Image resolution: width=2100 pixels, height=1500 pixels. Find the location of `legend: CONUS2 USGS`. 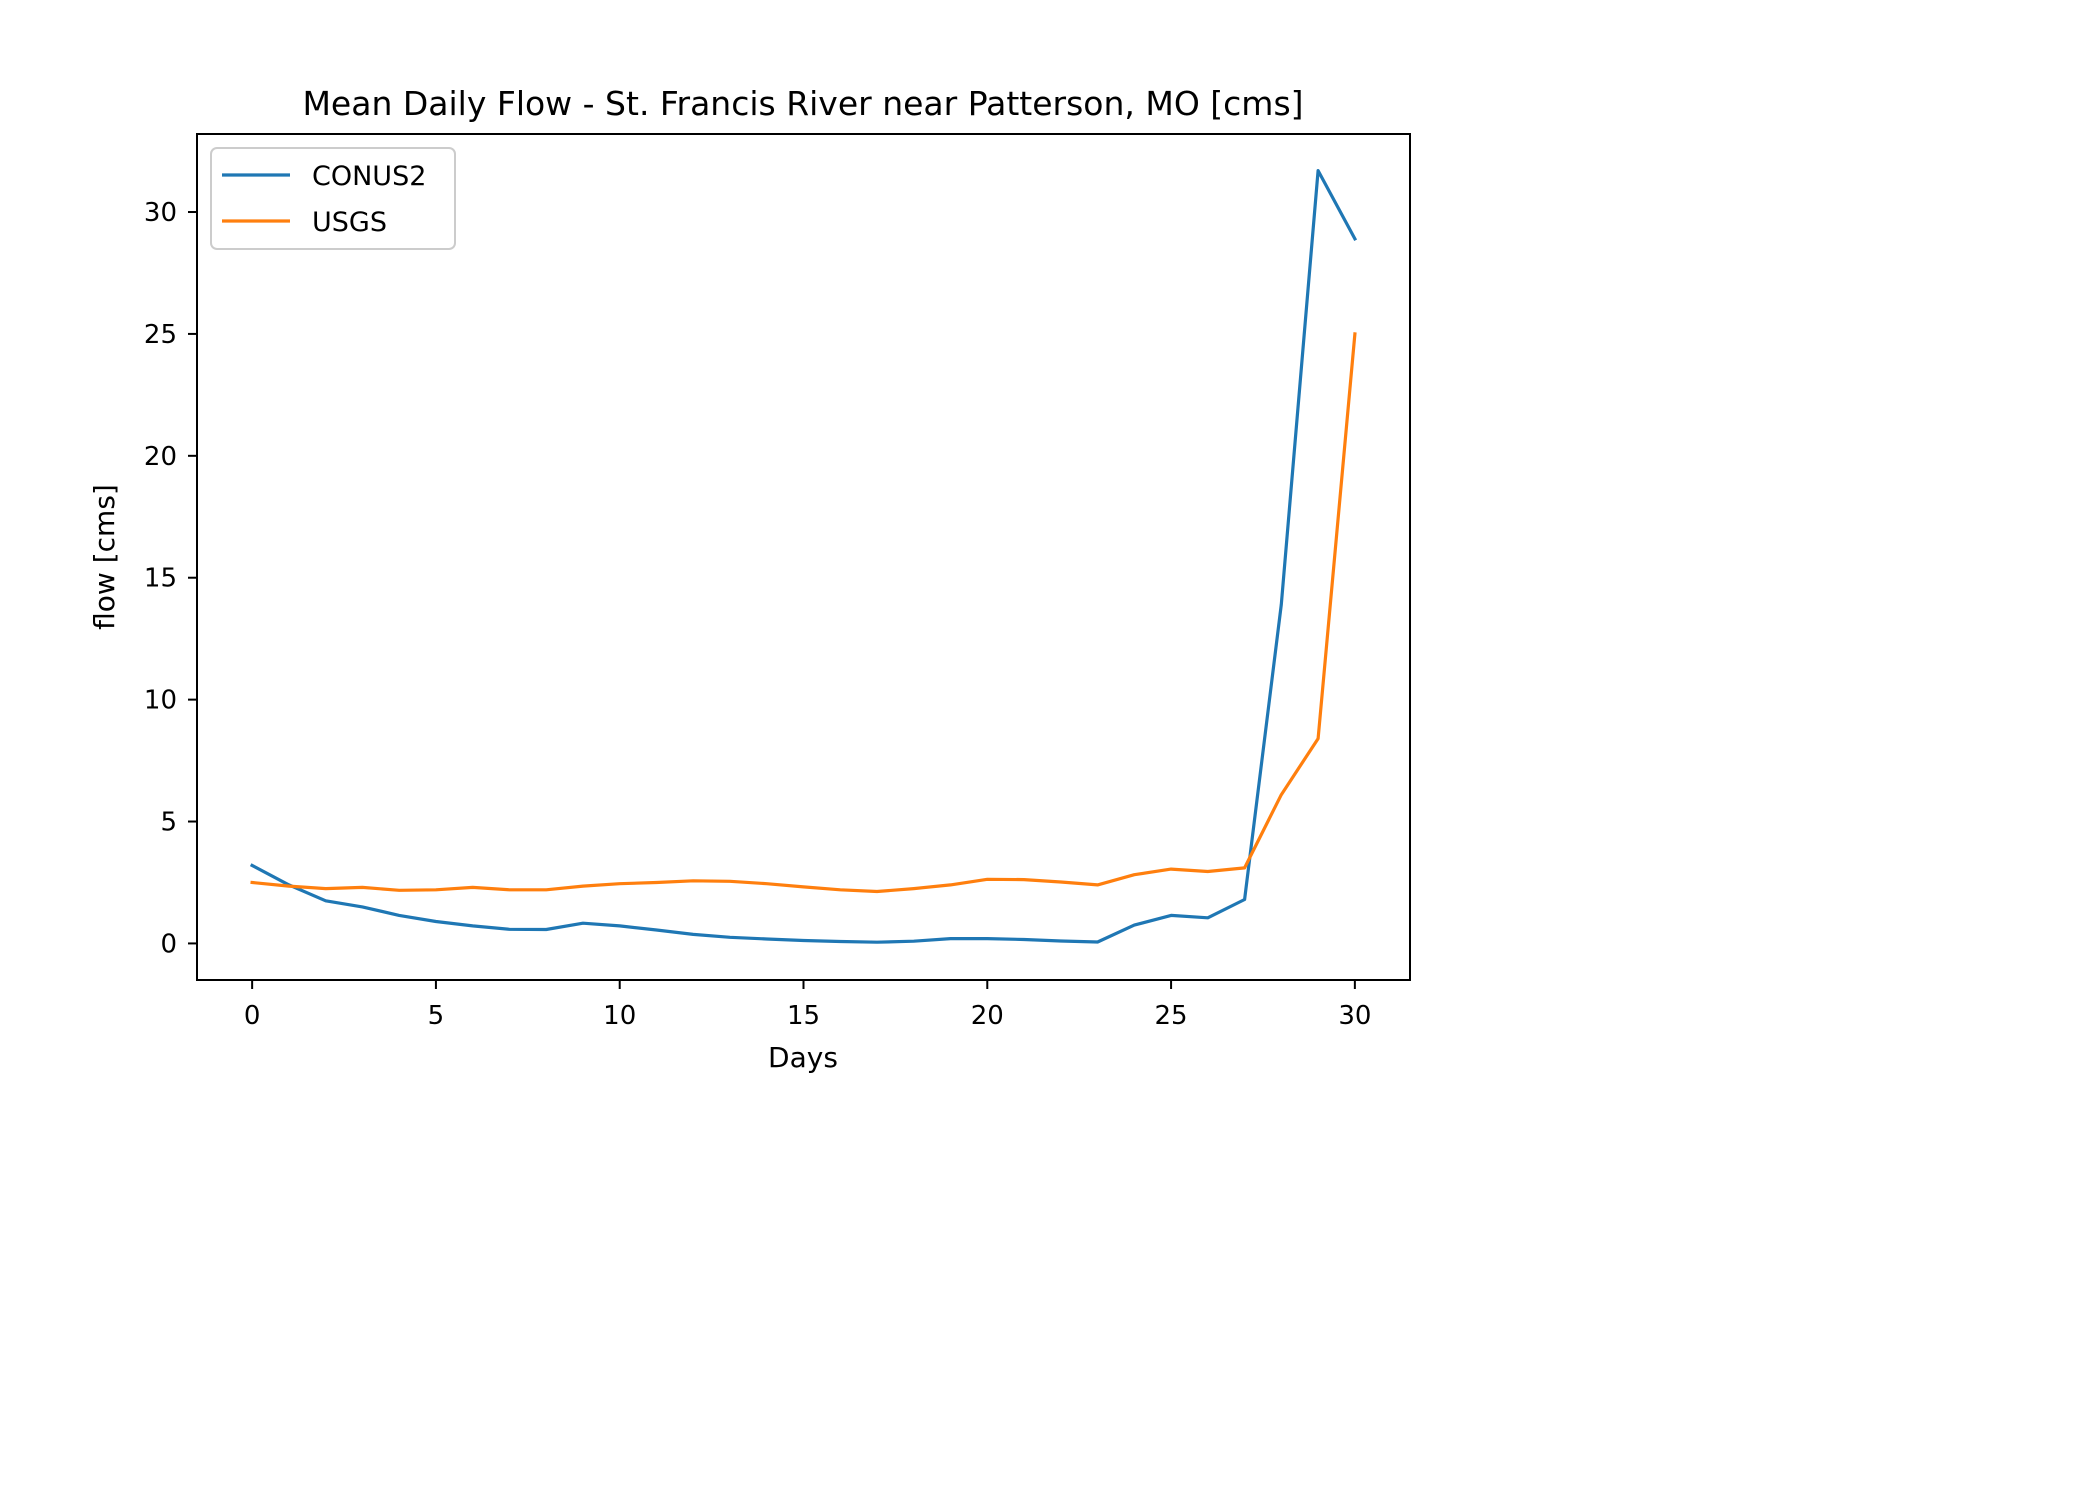

legend: CONUS2 USGS is located at coordinates (333, 198).